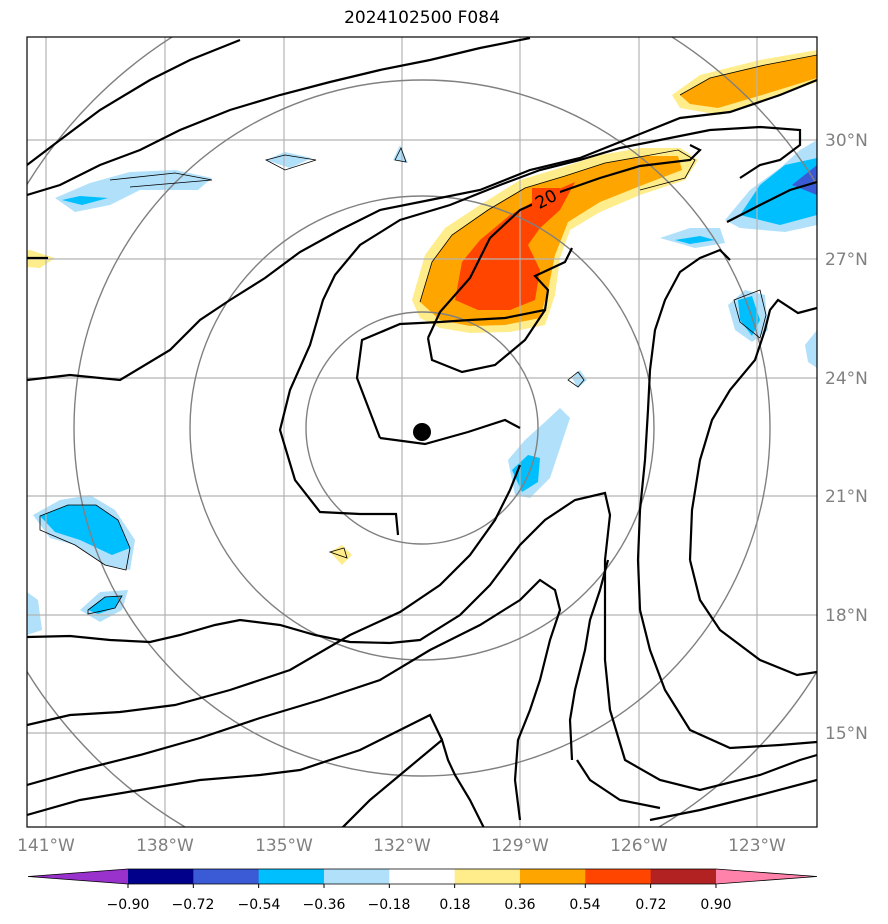 This screenshot has width=888, height=924. What do you see at coordinates (284, 846) in the screenshot?
I see `lon-label: 135°W` at bounding box center [284, 846].